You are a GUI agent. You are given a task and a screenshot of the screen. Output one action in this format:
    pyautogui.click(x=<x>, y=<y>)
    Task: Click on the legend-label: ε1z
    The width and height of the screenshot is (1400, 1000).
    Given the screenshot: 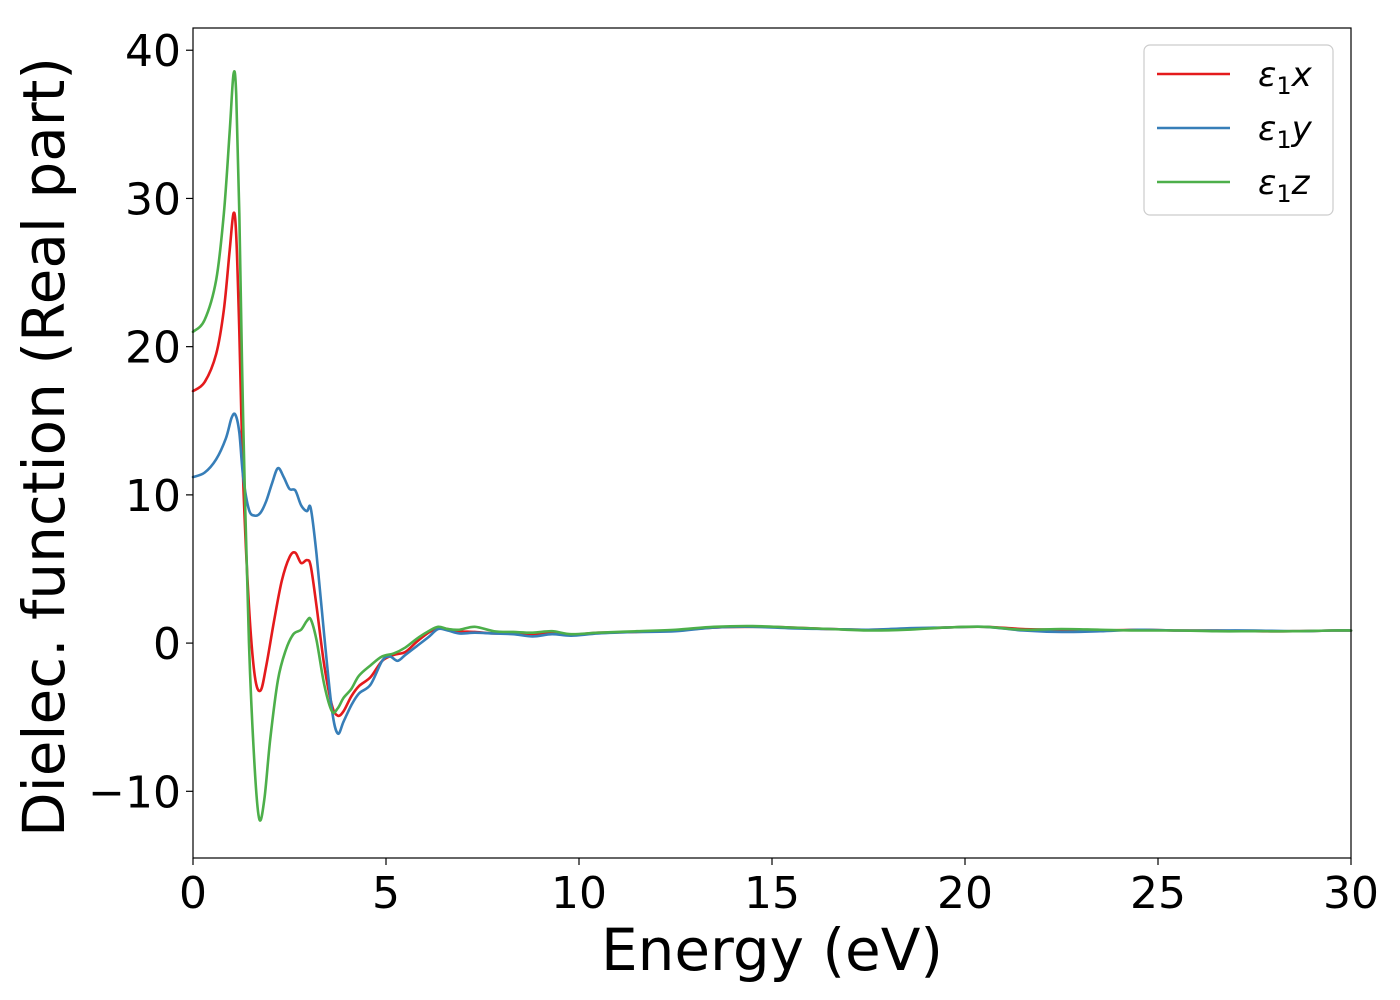 What is the action you would take?
    pyautogui.click(x=1284, y=185)
    